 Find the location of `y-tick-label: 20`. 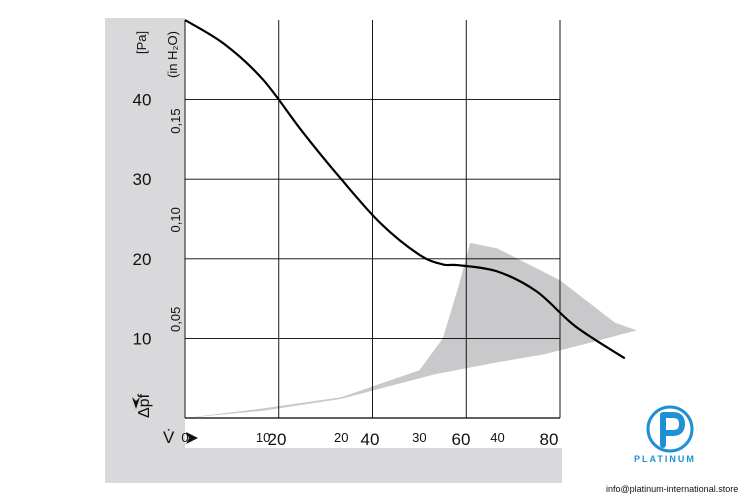

y-tick-label: 20 is located at coordinates (142, 259).